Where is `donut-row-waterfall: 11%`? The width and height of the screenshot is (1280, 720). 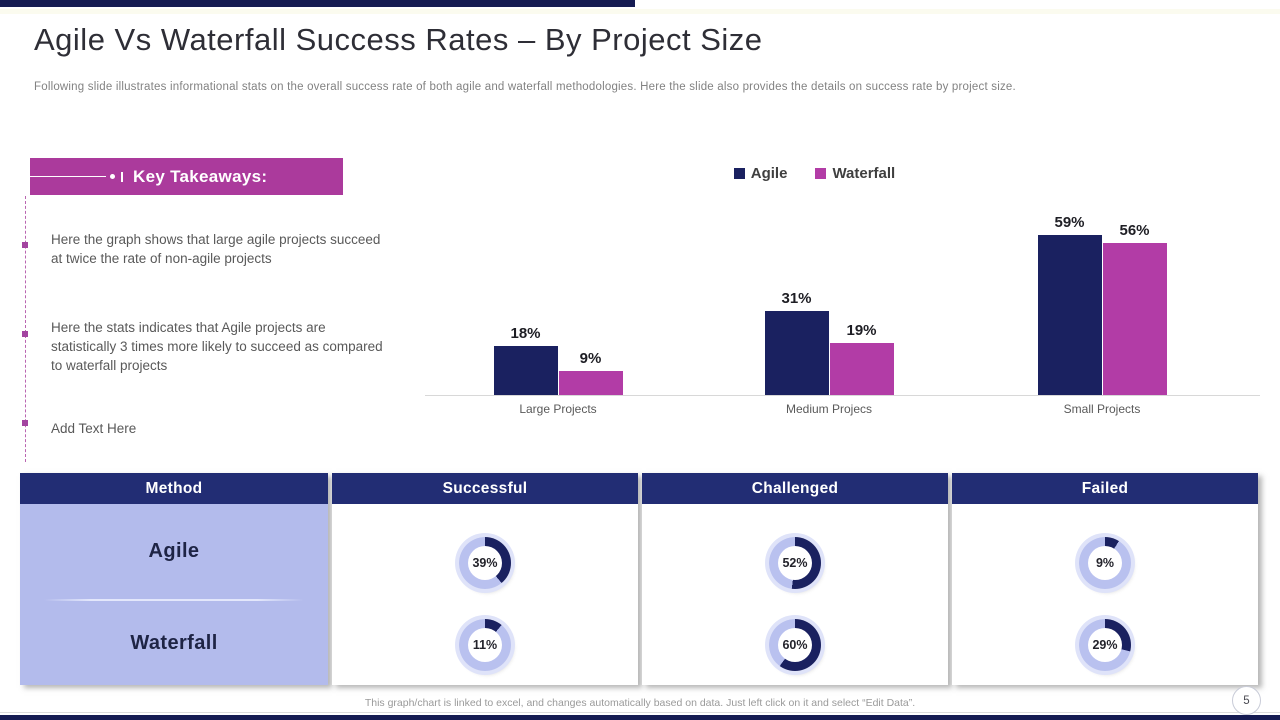
donut-row-waterfall: 11% is located at coordinates (485, 642).